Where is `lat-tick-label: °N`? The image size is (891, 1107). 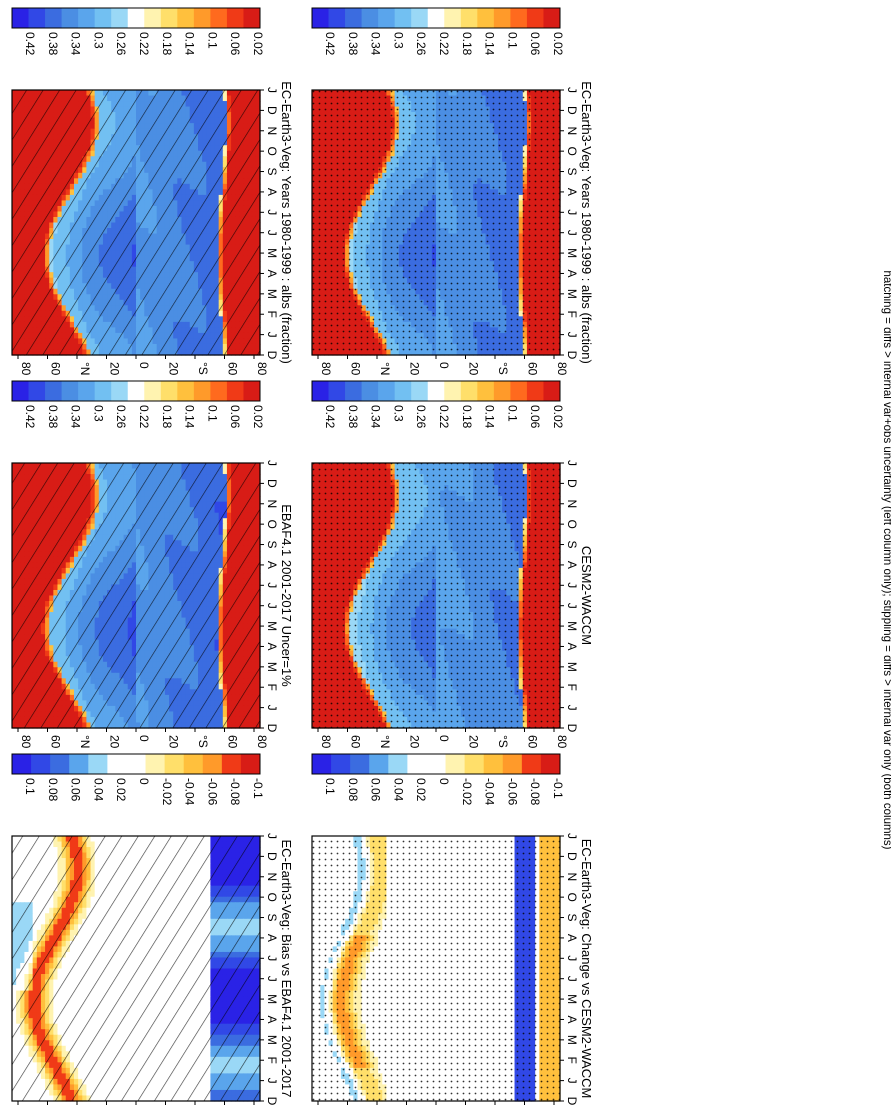 lat-tick-label: °N is located at coordinates (85, 368).